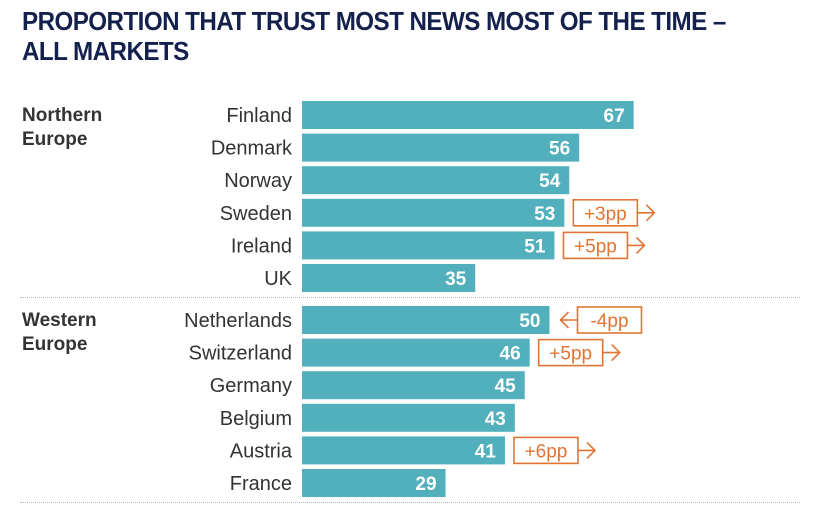 This screenshot has width=830, height=508. Describe the element at coordinates (413, 385) in the screenshot. I see `bar-germany` at that location.